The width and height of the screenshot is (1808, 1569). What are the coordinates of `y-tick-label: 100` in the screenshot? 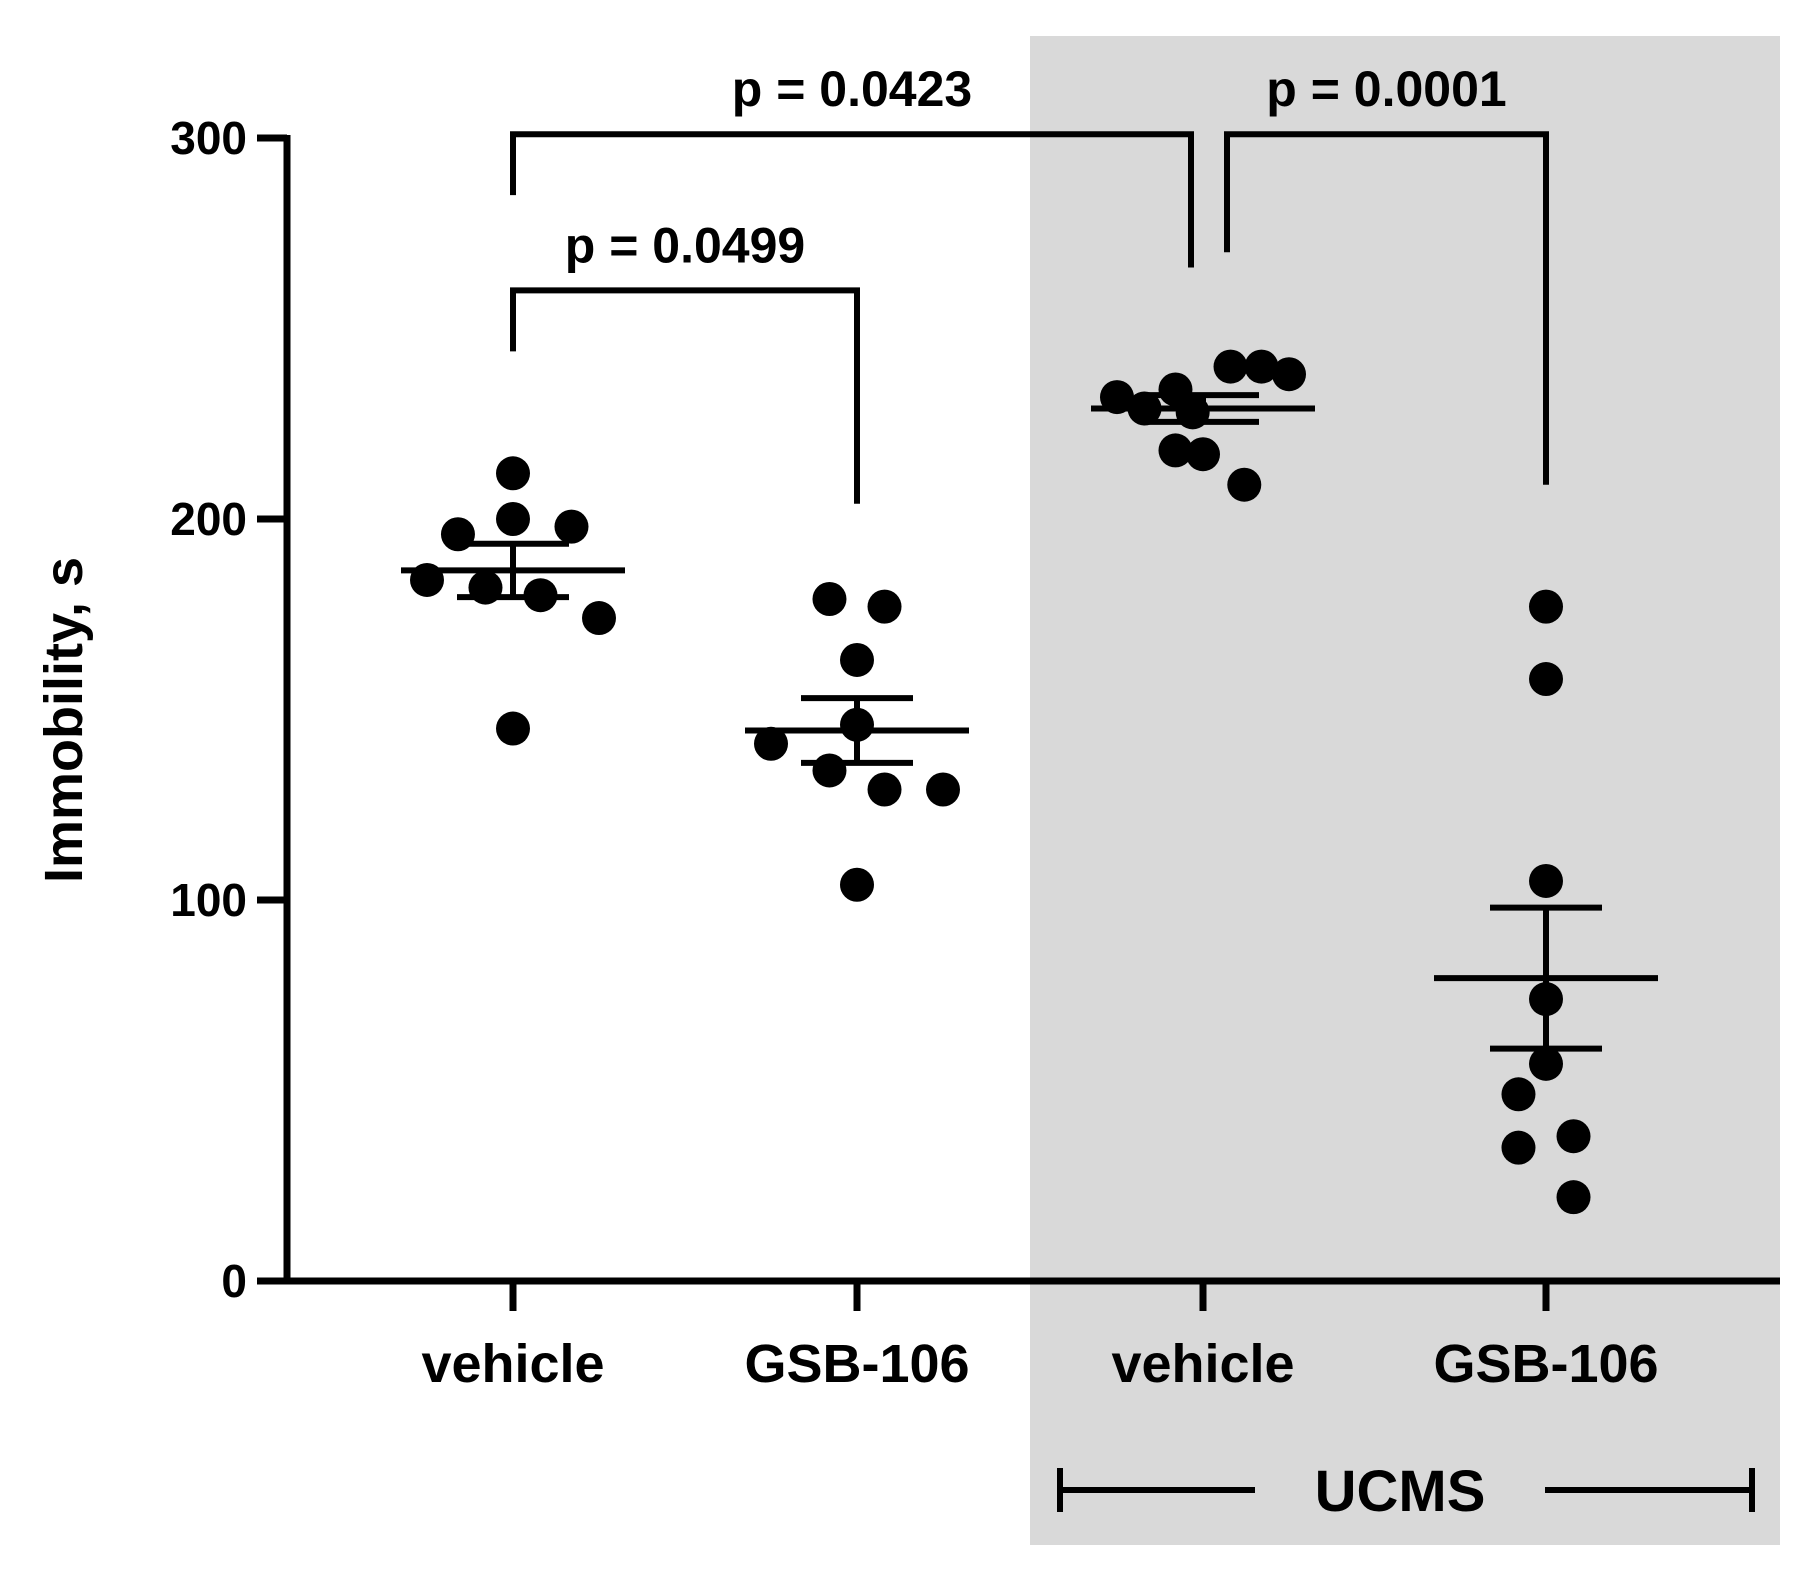 It's located at (208, 900).